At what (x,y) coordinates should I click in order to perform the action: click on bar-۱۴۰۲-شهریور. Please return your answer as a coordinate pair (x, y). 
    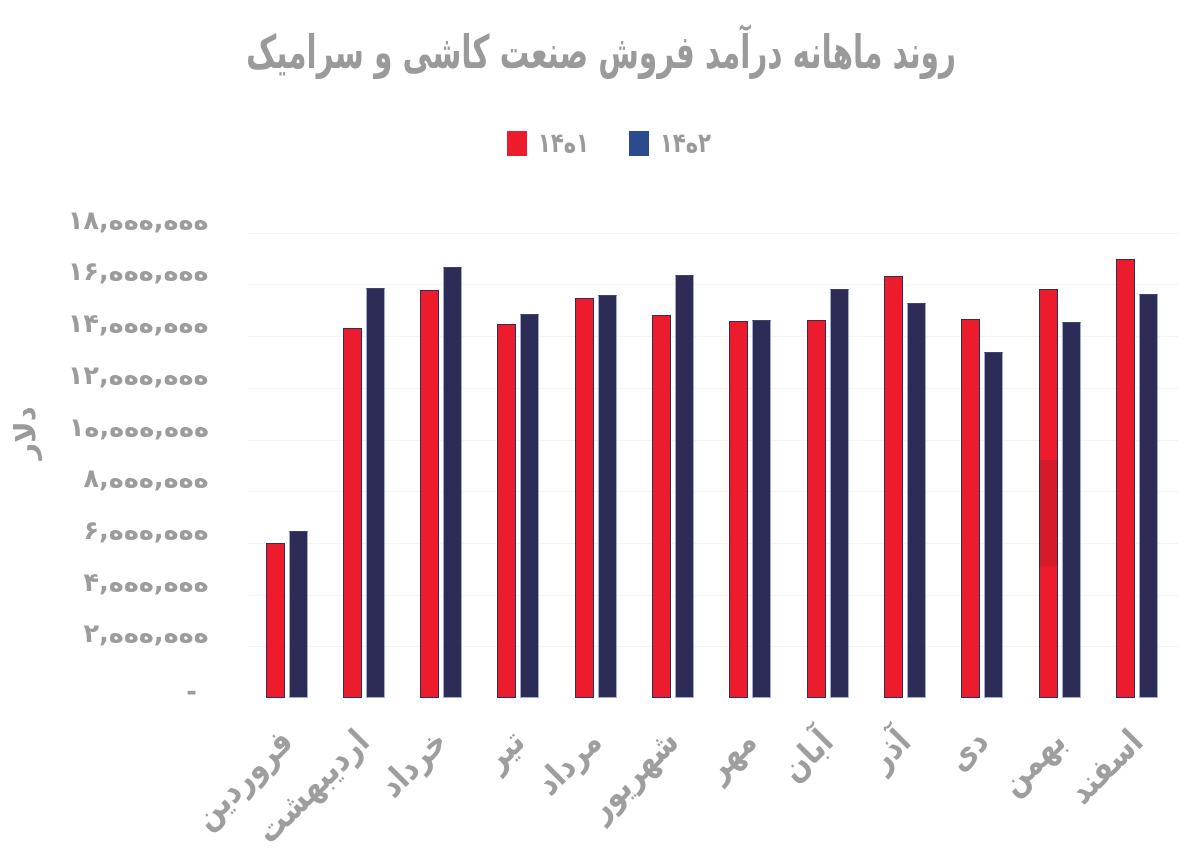
    Looking at the image, I should click on (685, 486).